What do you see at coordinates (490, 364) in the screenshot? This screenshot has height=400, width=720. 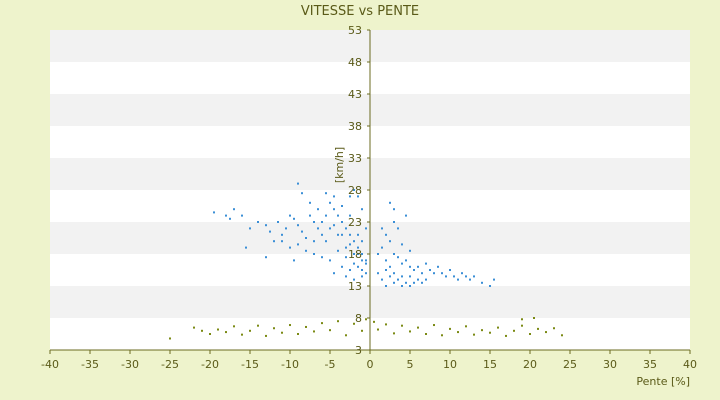 I see `x-tick-label: 15` at bounding box center [490, 364].